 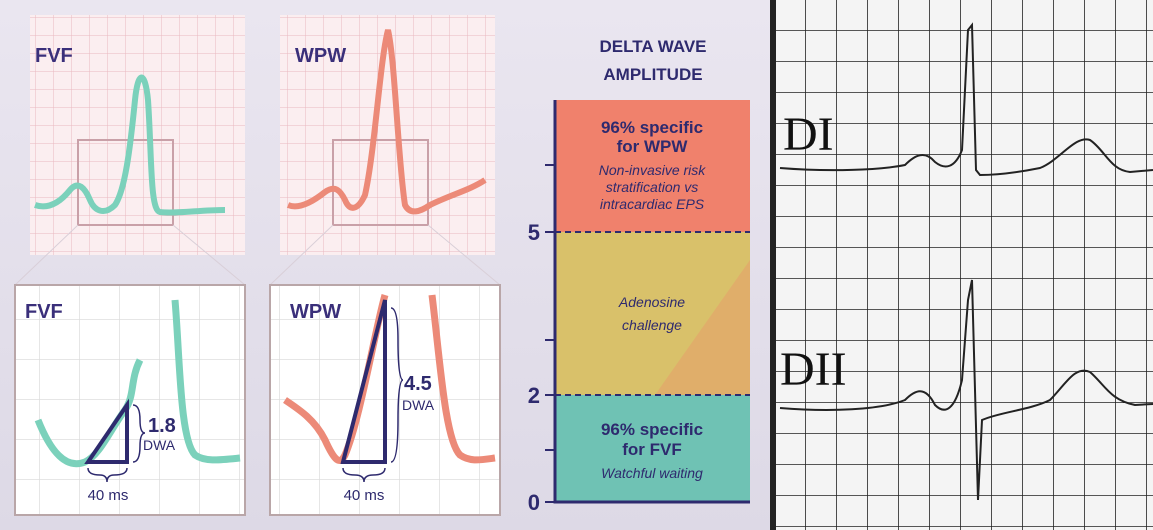 What do you see at coordinates (130, 145) in the screenshot?
I see `fvf-wave` at bounding box center [130, 145].